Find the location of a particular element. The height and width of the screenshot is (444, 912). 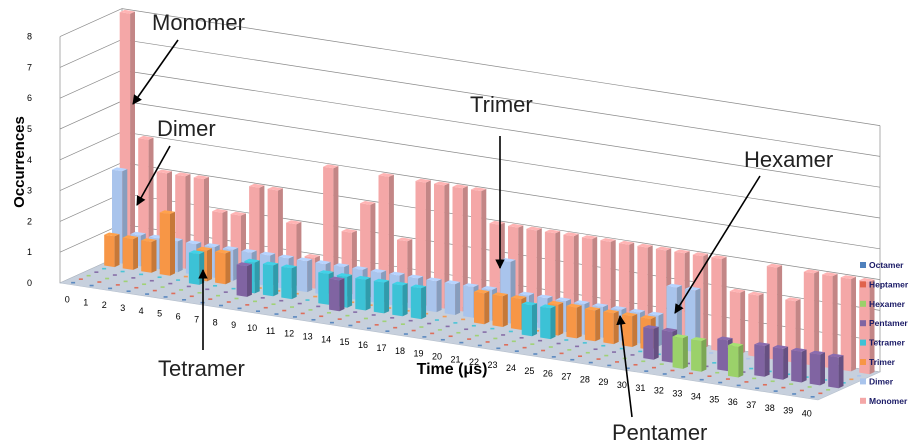

legend-label: Hexamer is located at coordinates (887, 304).